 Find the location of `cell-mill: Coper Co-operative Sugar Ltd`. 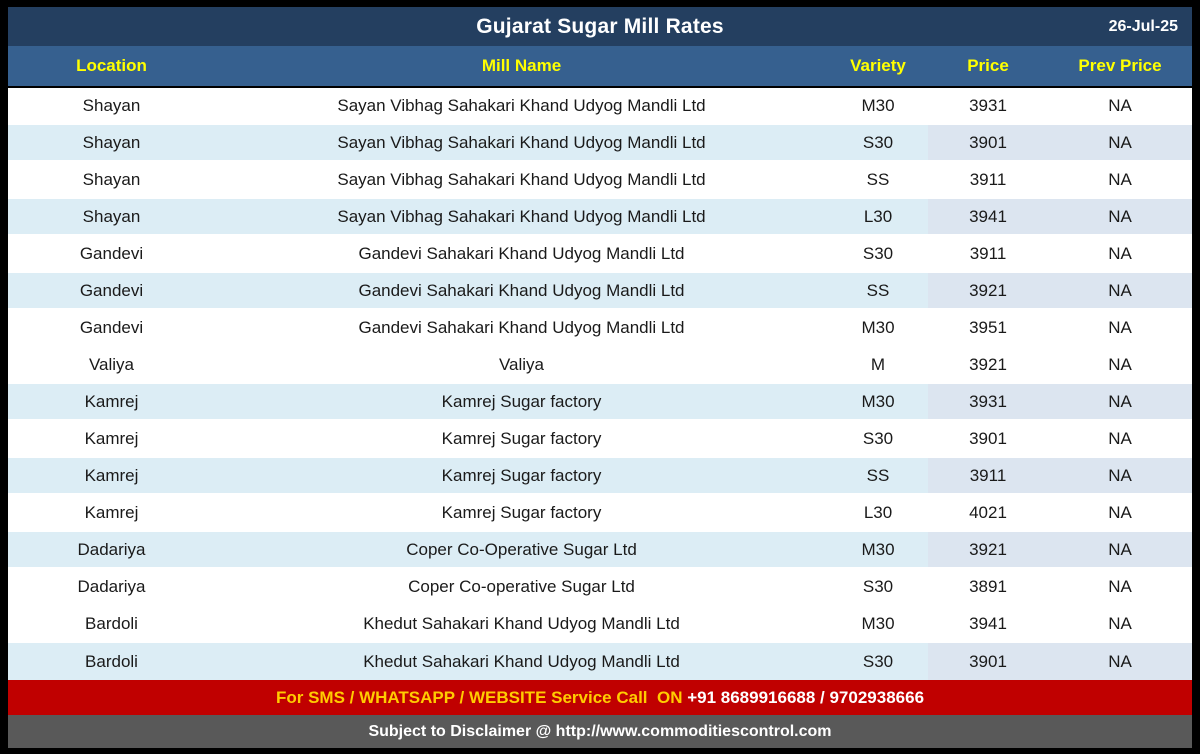

cell-mill: Coper Co-operative Sugar Ltd is located at coordinates (521, 586).